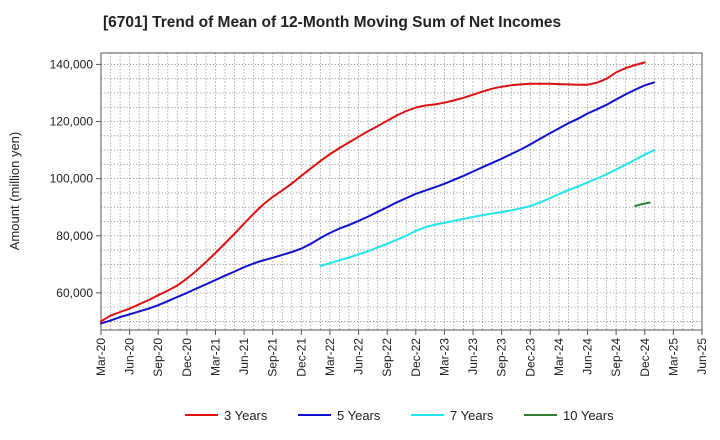 This screenshot has width=720, height=440. I want to click on x-tick-label: Mar-20, so click(101, 357).